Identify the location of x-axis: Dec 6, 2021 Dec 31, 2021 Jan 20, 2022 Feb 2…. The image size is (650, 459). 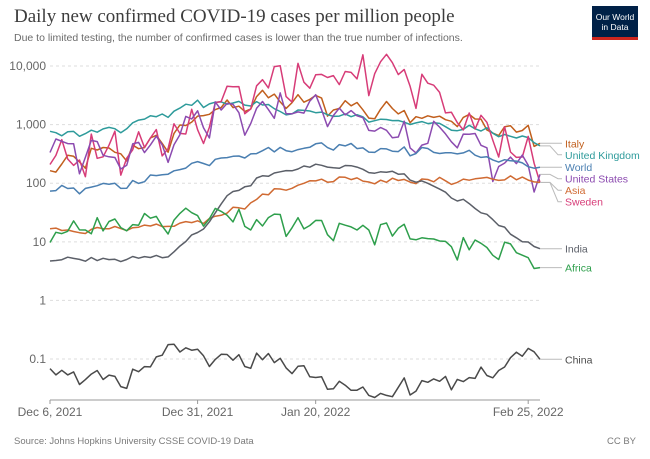
(291, 409).